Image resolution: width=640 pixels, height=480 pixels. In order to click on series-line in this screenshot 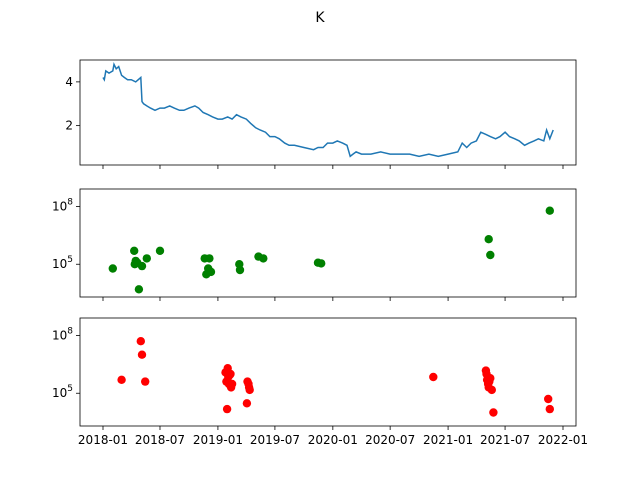, I will do `click(328, 110)`.